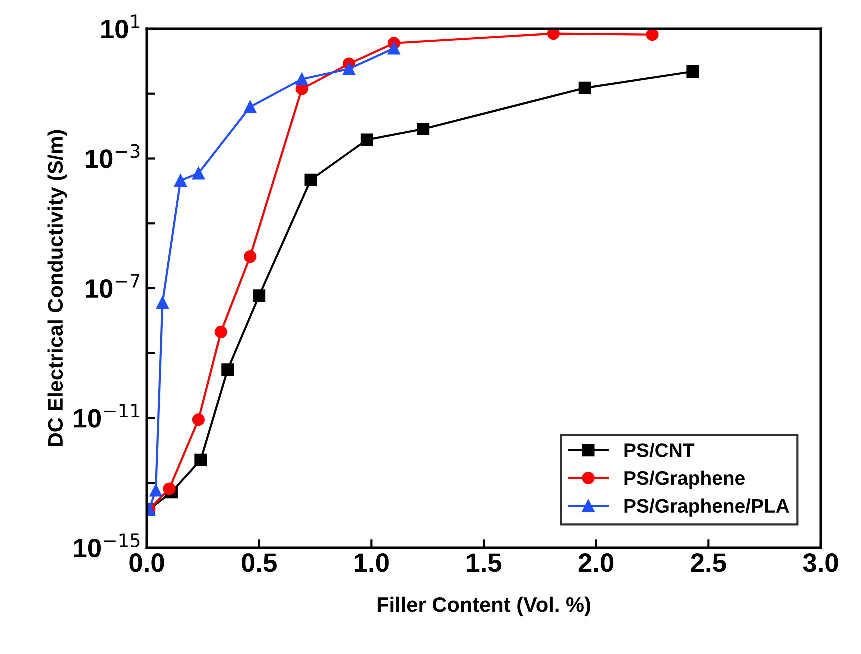 This screenshot has height=654, width=861. What do you see at coordinates (659, 450) in the screenshot?
I see `legend-label: PS/CNT` at bounding box center [659, 450].